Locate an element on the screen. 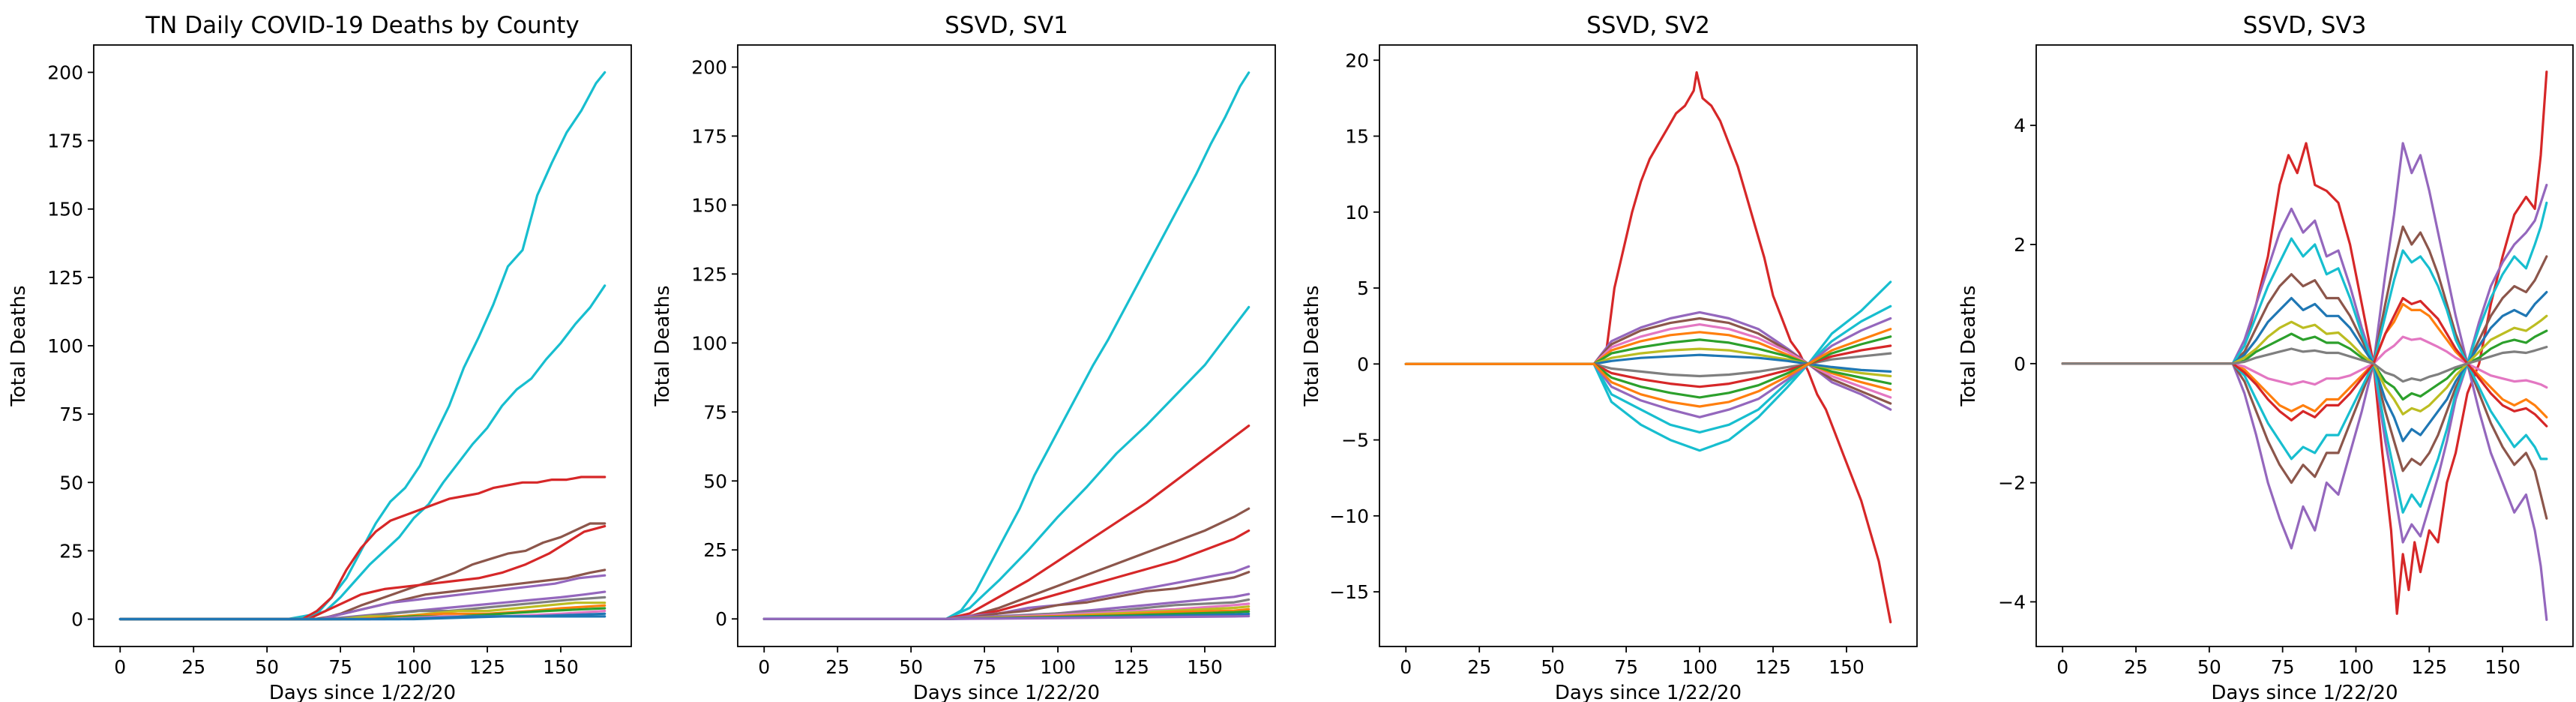  chart-title: TN Daily COVID-19 Deaths by County is located at coordinates (363, 25).